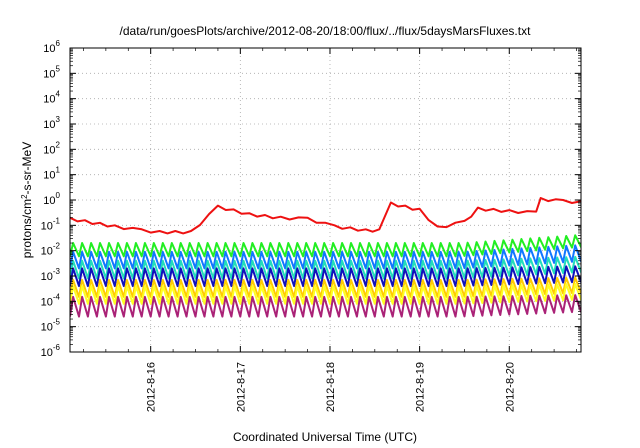 Image resolution: width=640 pixels, height=448 pixels. I want to click on y-tick-exponent: -3, so click(57, 271).